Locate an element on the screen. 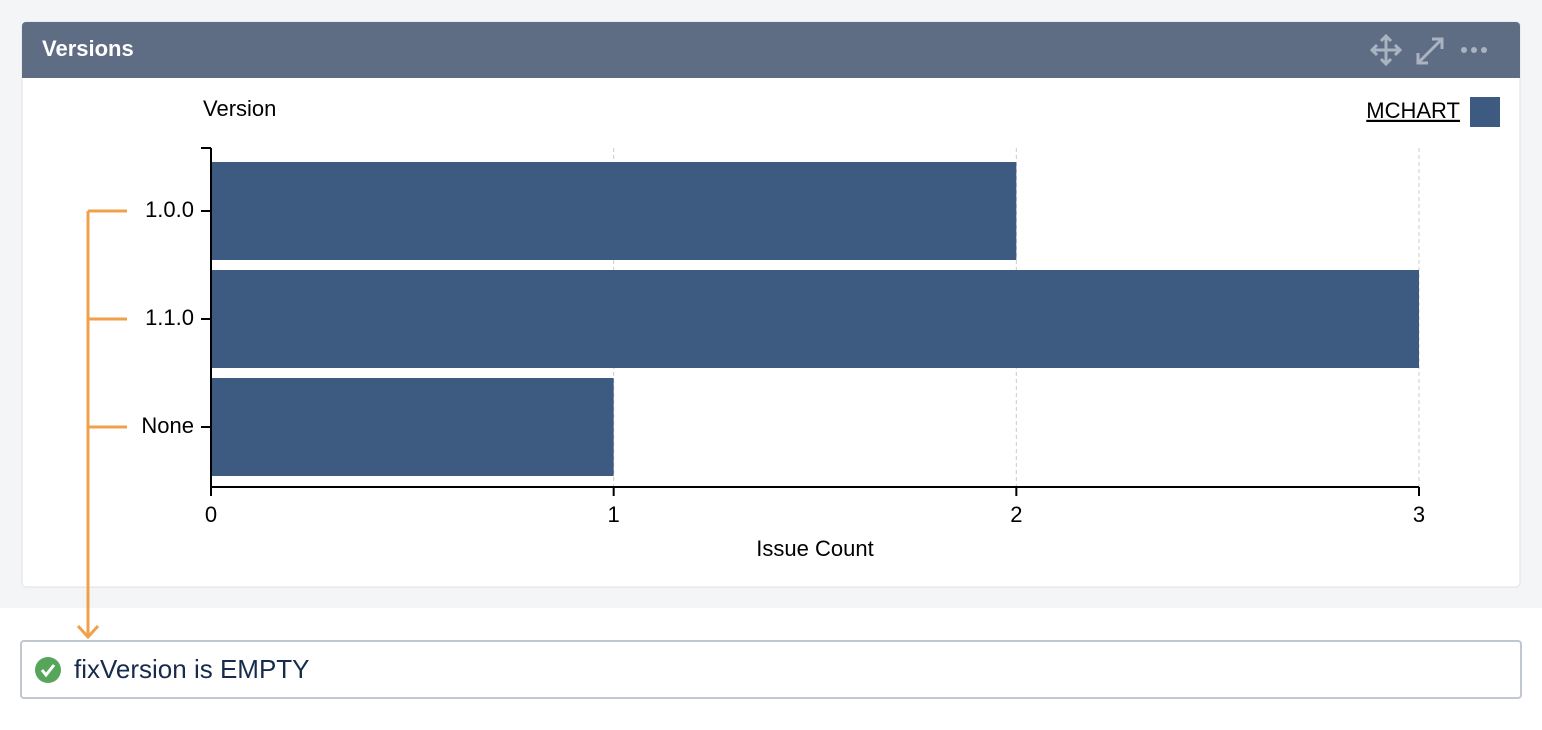  query-box is located at coordinates (771, 669).